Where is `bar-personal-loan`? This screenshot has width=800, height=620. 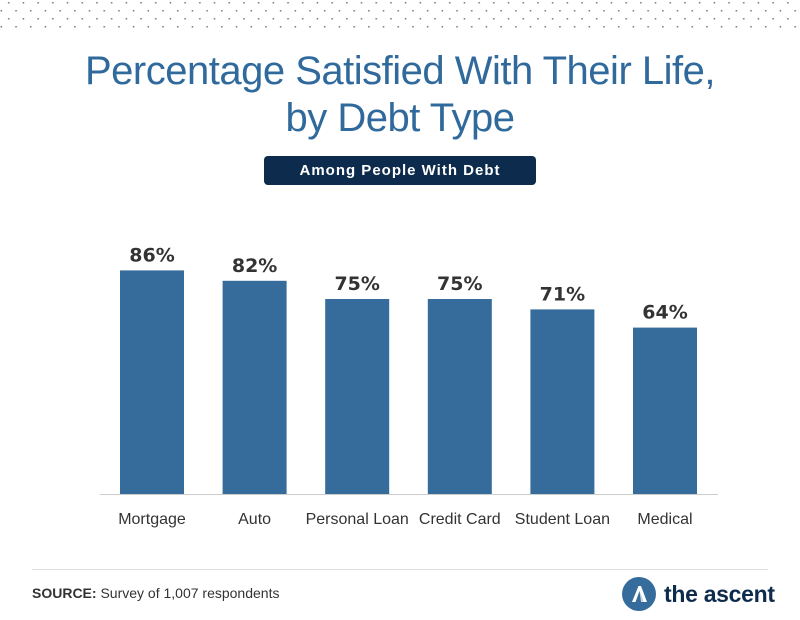 bar-personal-loan is located at coordinates (357, 396).